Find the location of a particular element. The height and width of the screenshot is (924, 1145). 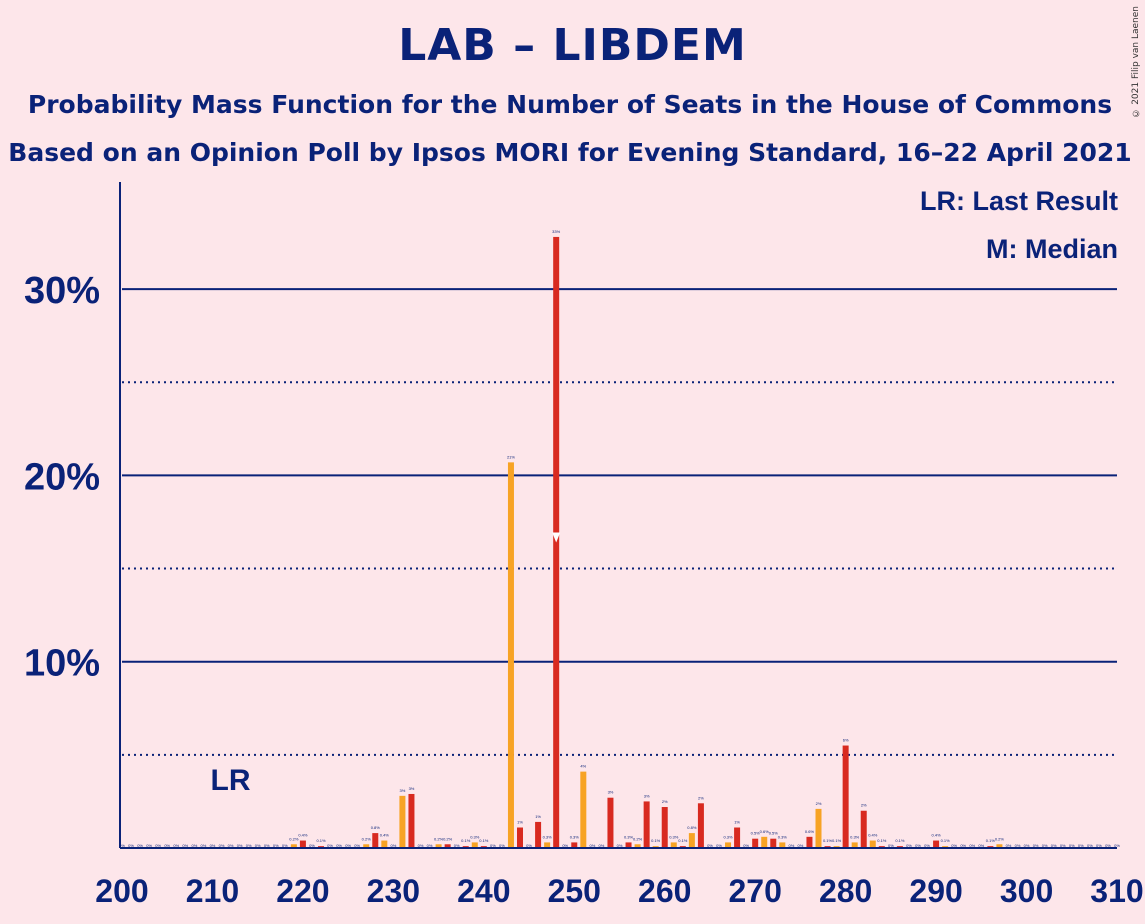

legend-median: M: Median is located at coordinates (1052, 249).